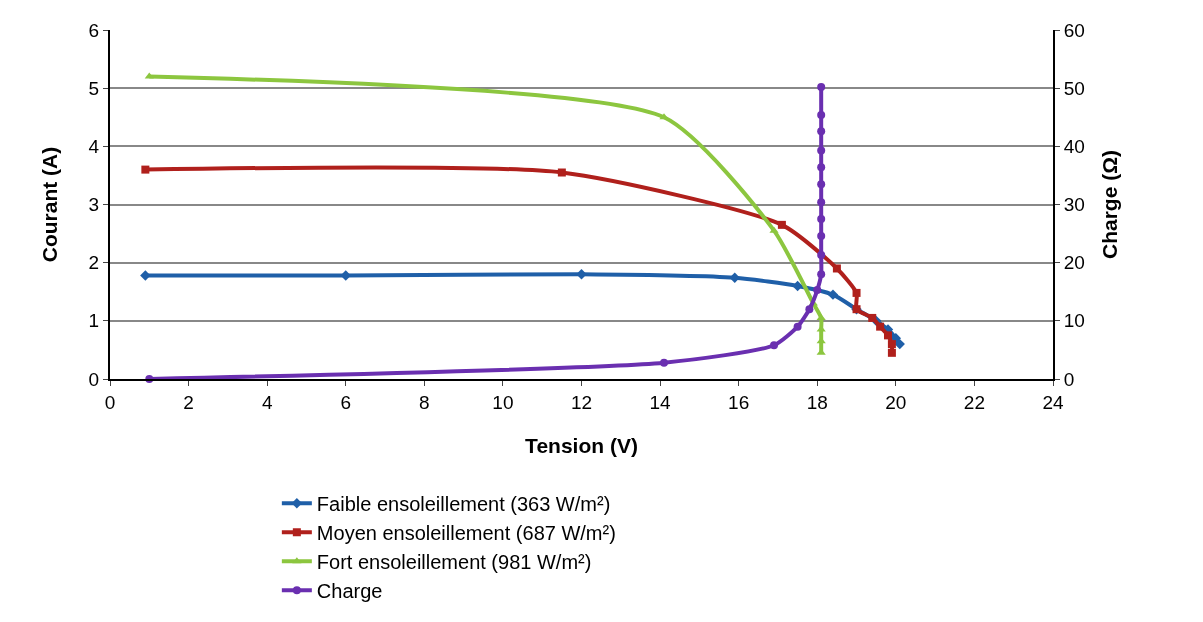 The image size is (1203, 622). I want to click on y-tick-label: 6, so click(94, 30).